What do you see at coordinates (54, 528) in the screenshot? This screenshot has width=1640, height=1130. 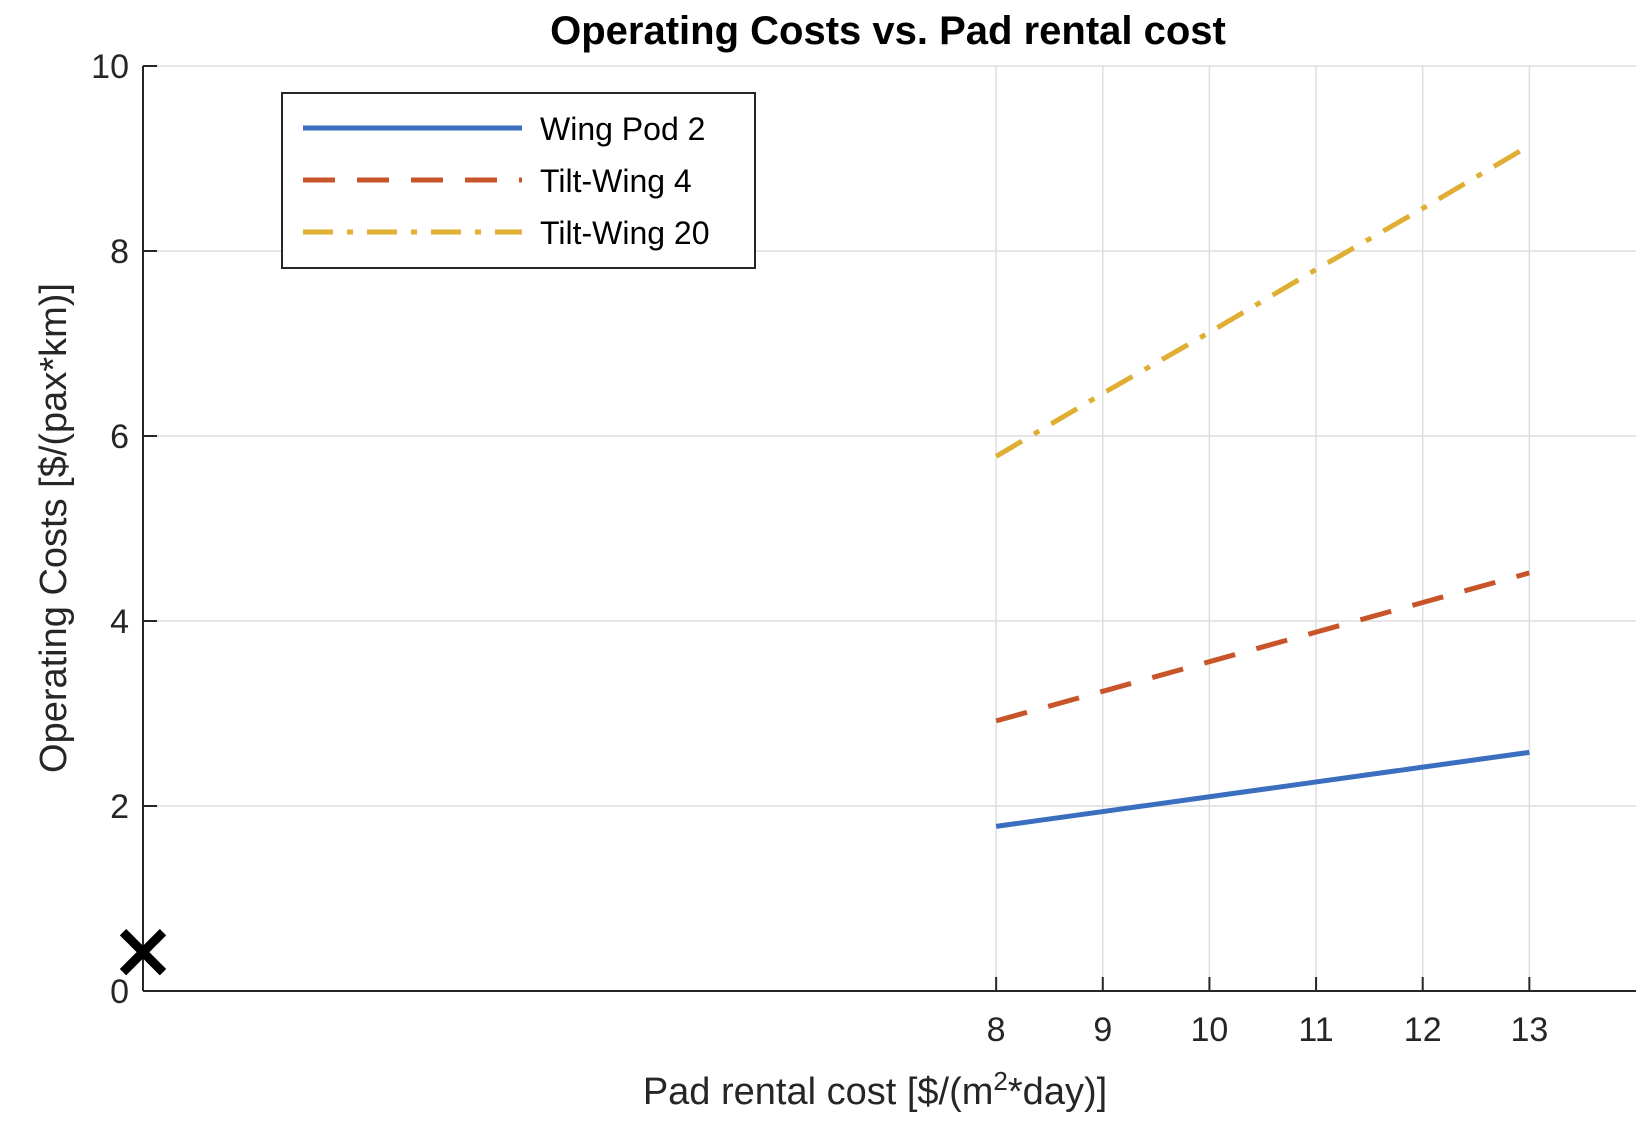 I see `y-axis-label: Operating Costs [$/(pax*km)]` at bounding box center [54, 528].